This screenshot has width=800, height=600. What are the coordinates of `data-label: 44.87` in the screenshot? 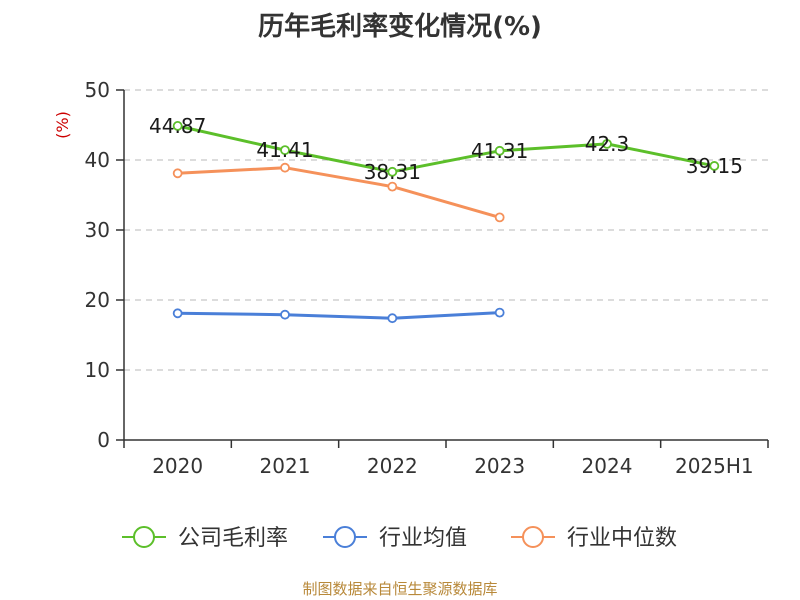 It's located at (177, 126).